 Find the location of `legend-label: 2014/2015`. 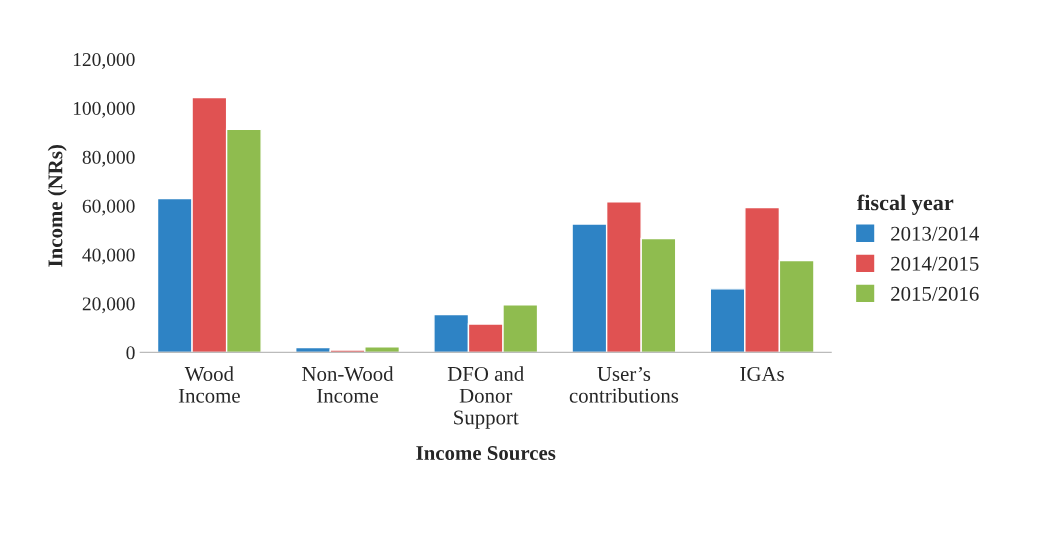

legend-label: 2014/2015 is located at coordinates (935, 263).